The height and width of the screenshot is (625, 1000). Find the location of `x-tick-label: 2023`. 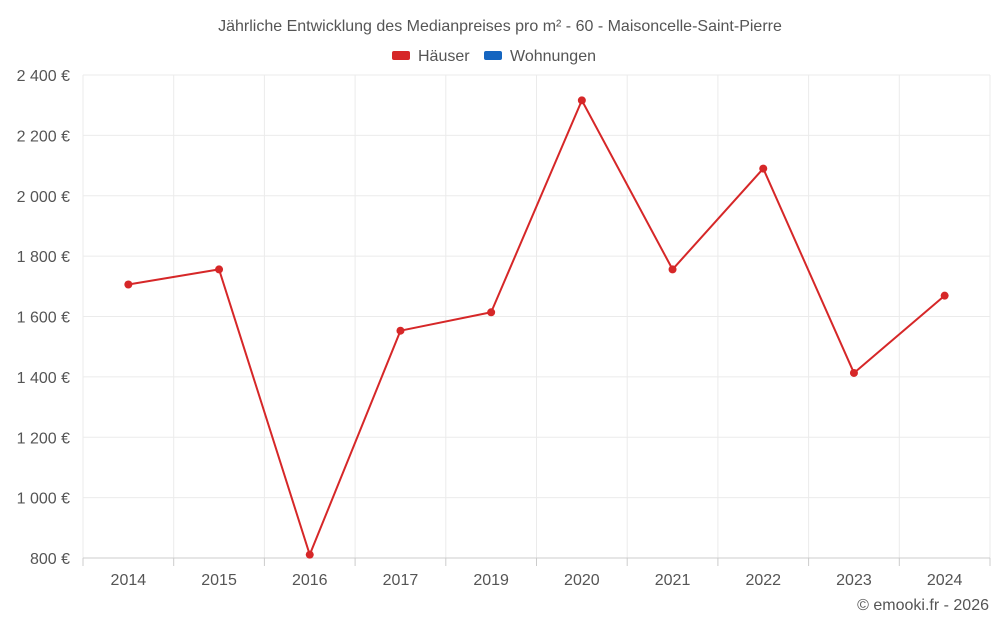

x-tick-label: 2023 is located at coordinates (854, 580).